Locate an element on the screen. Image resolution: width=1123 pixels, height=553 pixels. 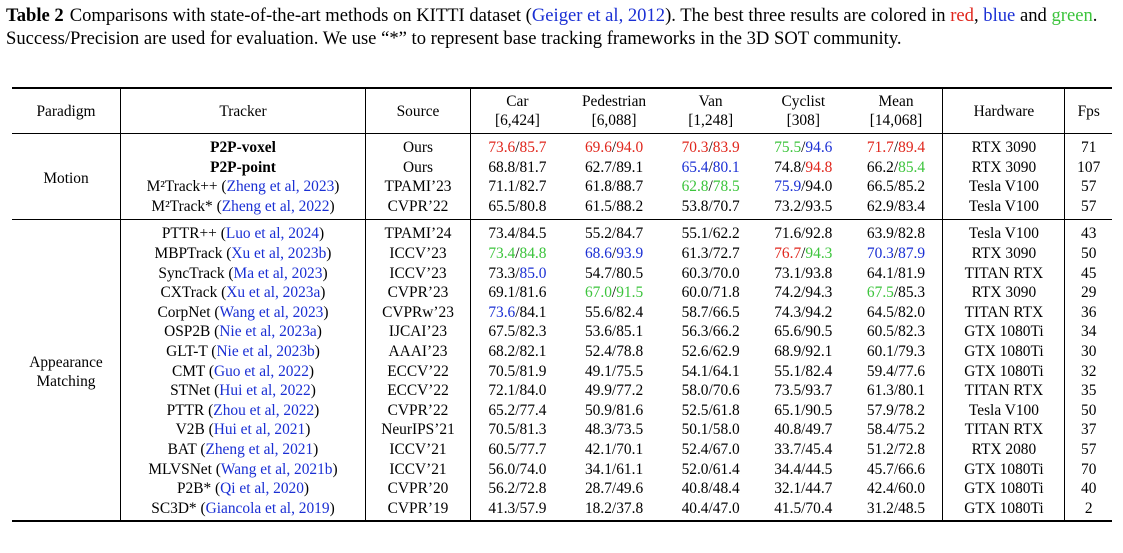
citation-link: Wang et al, 2021b is located at coordinates (276, 469).